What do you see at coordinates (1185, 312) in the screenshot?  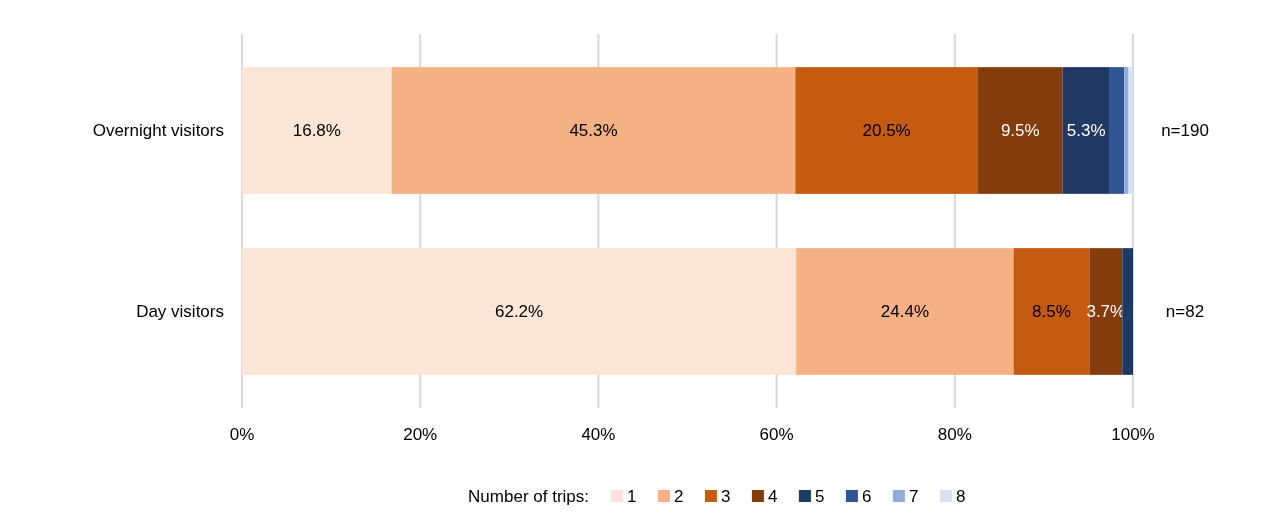 I see `text: n=82` at bounding box center [1185, 312].